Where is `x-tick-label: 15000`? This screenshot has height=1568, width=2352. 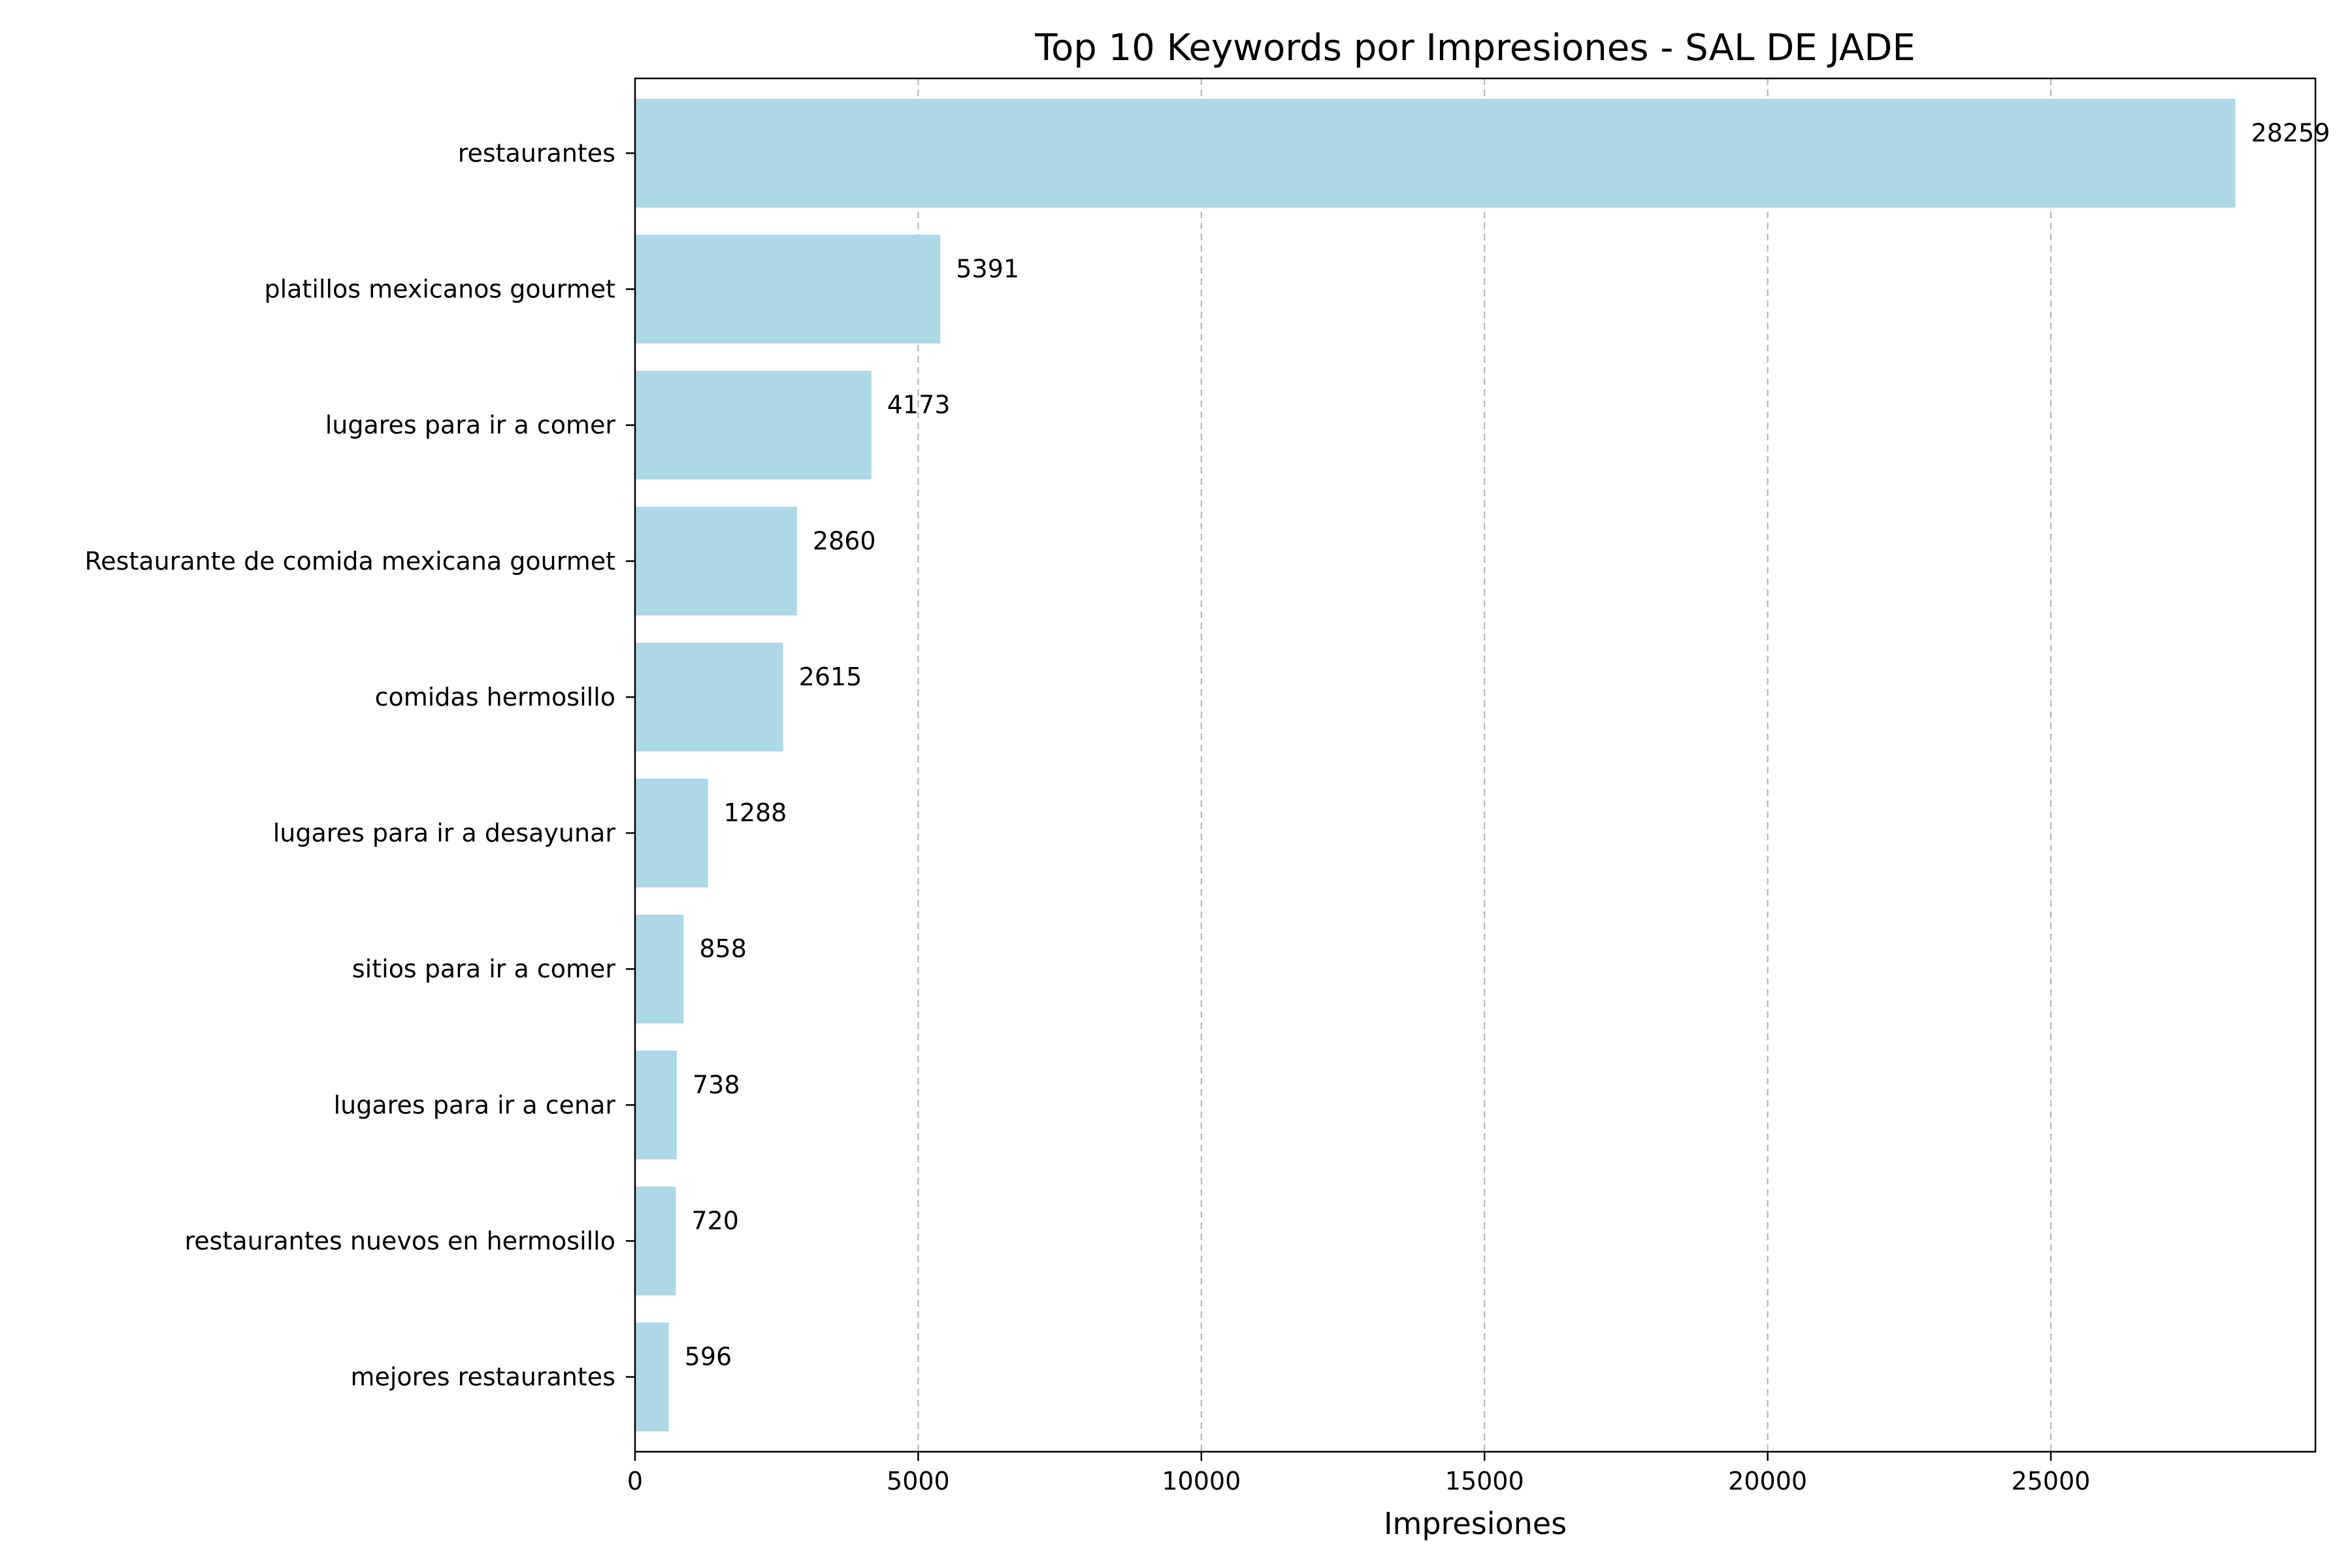 x-tick-label: 15000 is located at coordinates (1484, 1481).